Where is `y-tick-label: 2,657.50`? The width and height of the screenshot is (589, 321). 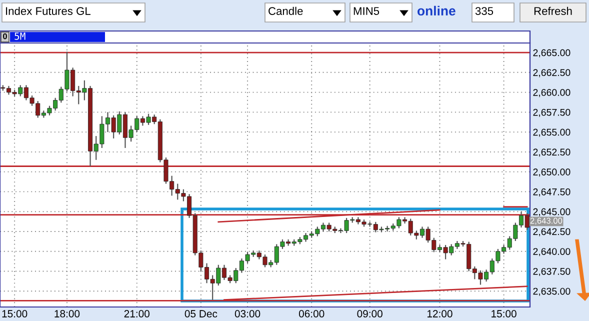 y-tick-label: 2,657.50 is located at coordinates (551, 112).